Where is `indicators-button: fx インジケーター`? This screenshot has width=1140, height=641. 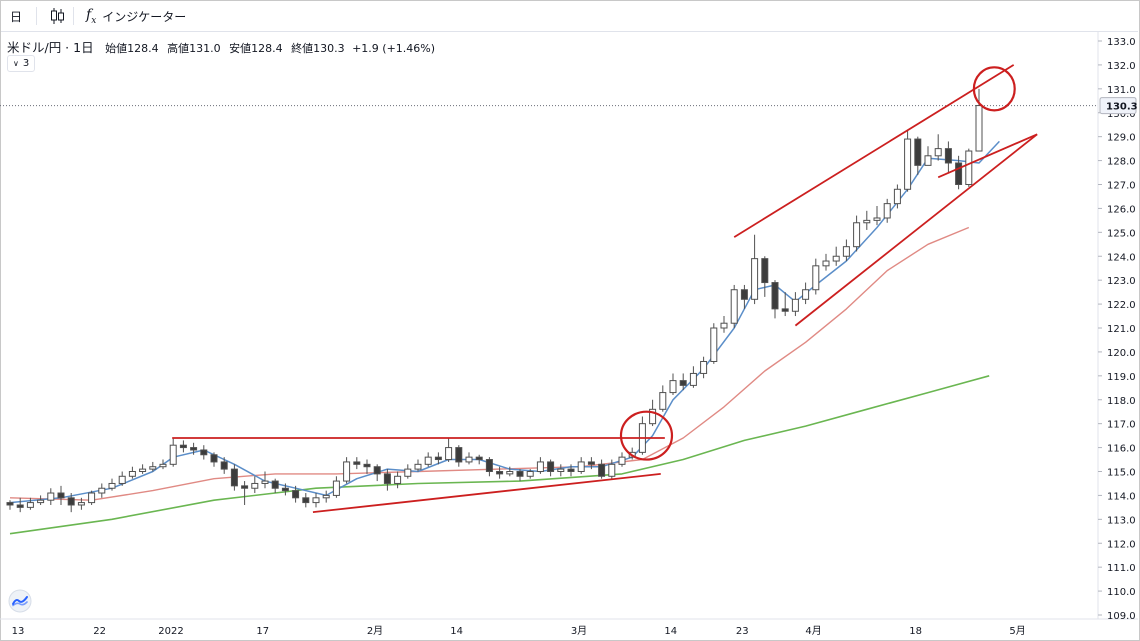
indicators-button: fx インジケーター is located at coordinates (136, 16).